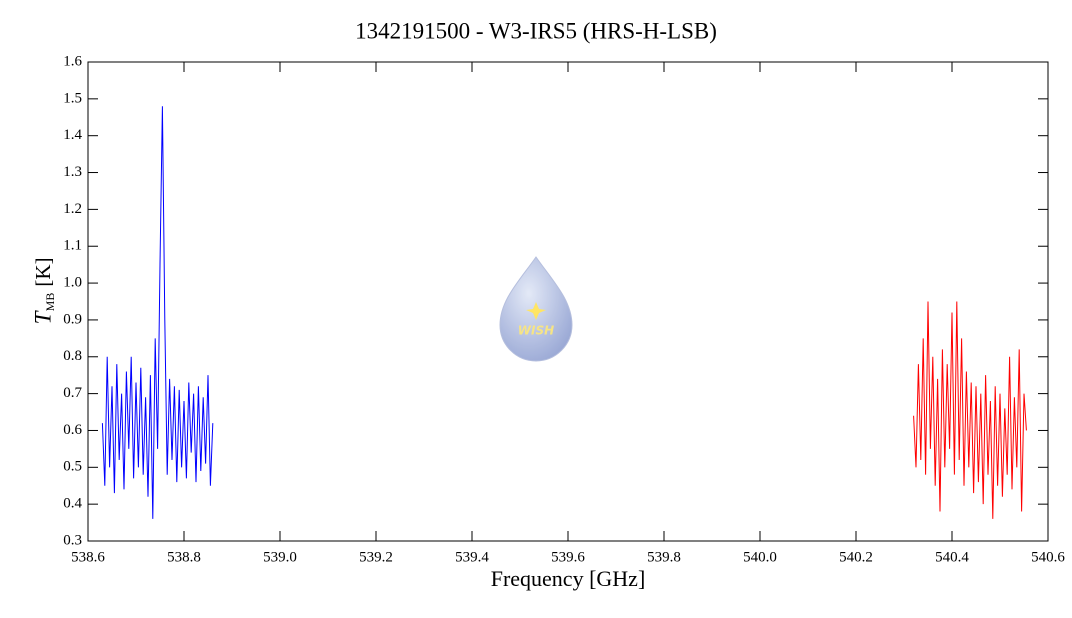  I want to click on y-tick-label: 1.0, so click(72, 283).